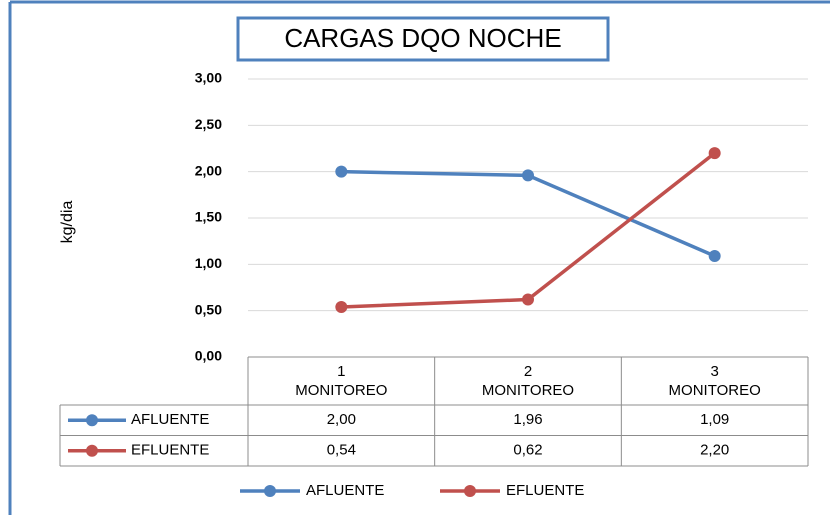 The height and width of the screenshot is (515, 830). Describe the element at coordinates (714, 419) in the screenshot. I see `value-label: 1,09` at that location.